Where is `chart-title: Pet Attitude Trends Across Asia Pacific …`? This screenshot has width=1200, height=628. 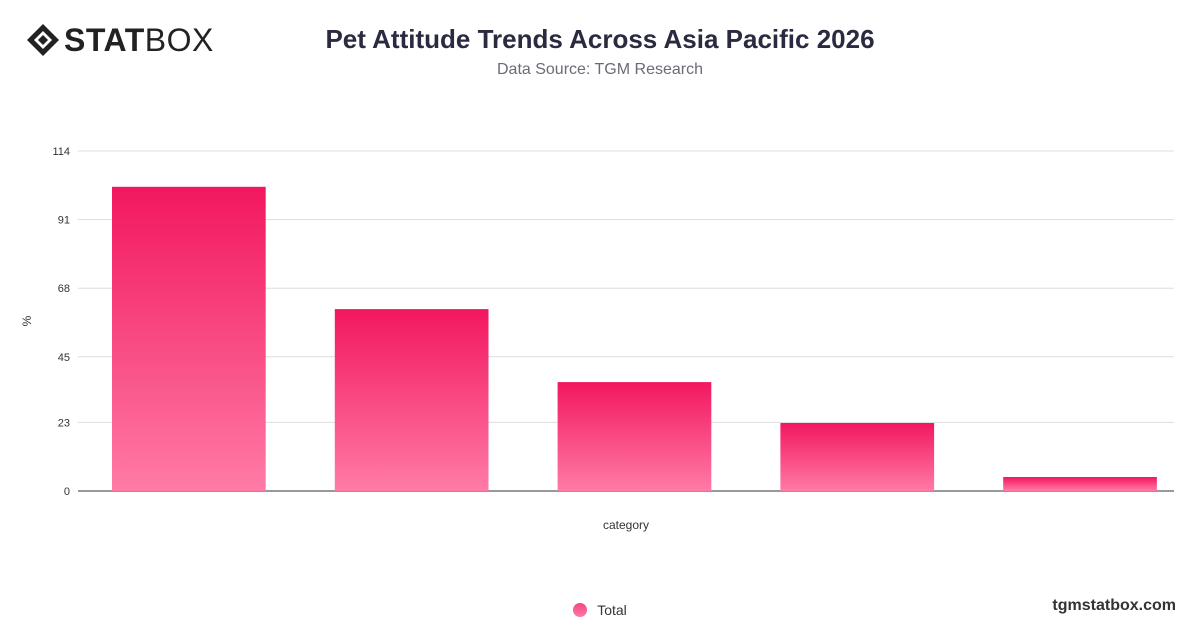
chart-title: Pet Attitude Trends Across Asia Pacific … is located at coordinates (600, 39).